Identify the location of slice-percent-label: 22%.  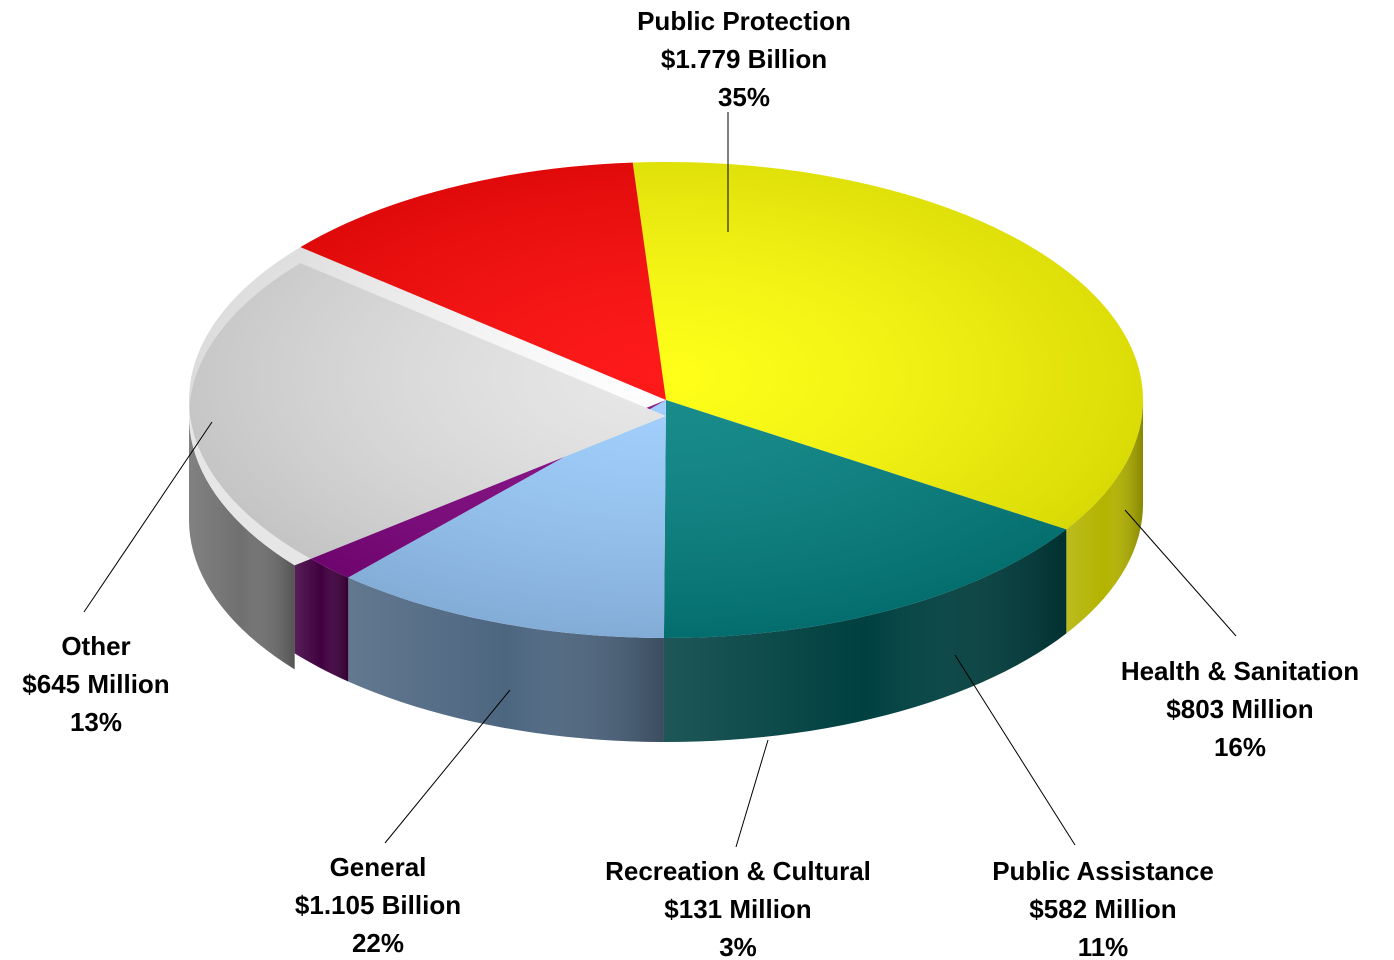
(378, 943).